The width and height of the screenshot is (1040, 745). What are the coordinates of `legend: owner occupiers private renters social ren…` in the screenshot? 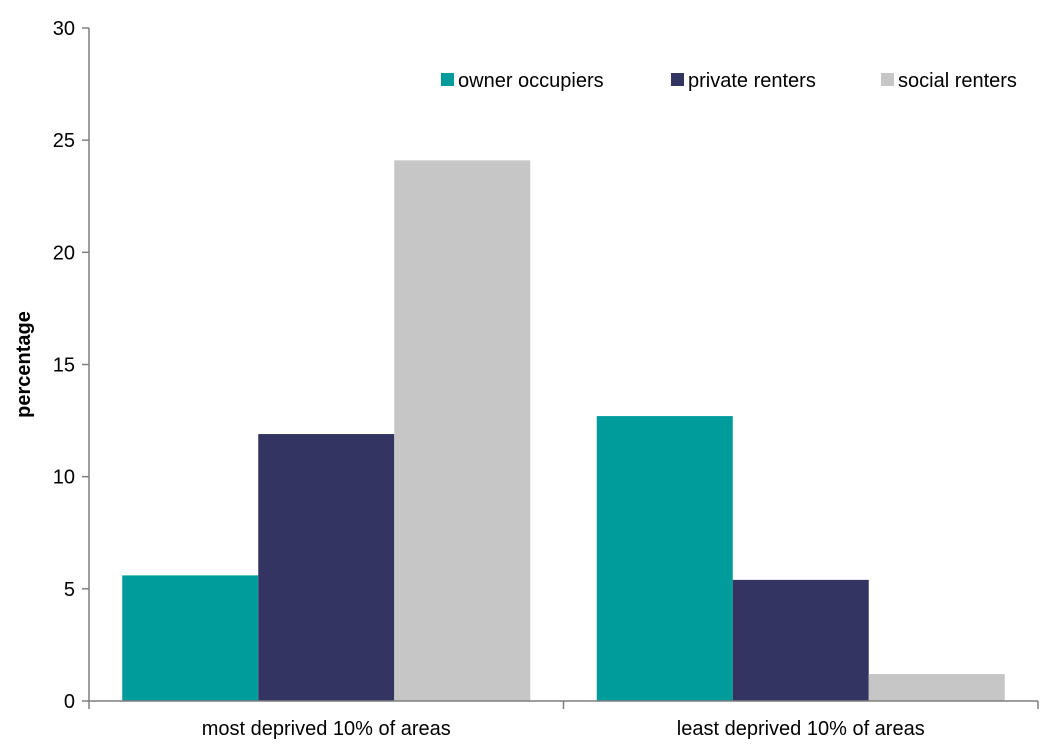 It's located at (729, 81).